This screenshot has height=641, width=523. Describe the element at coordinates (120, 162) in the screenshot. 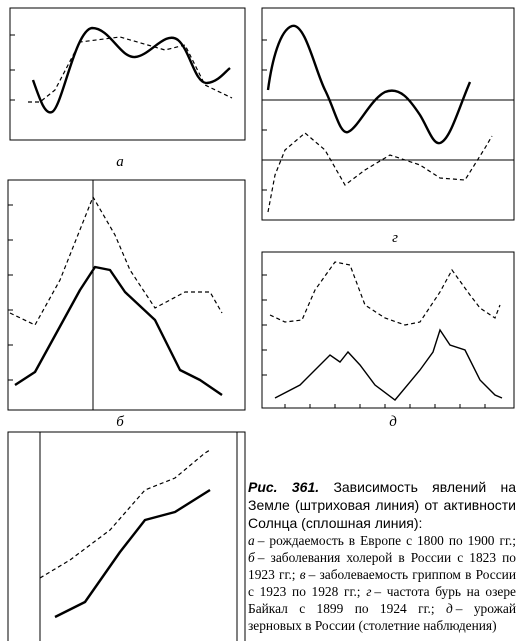

I see `panel-label: а` at that location.